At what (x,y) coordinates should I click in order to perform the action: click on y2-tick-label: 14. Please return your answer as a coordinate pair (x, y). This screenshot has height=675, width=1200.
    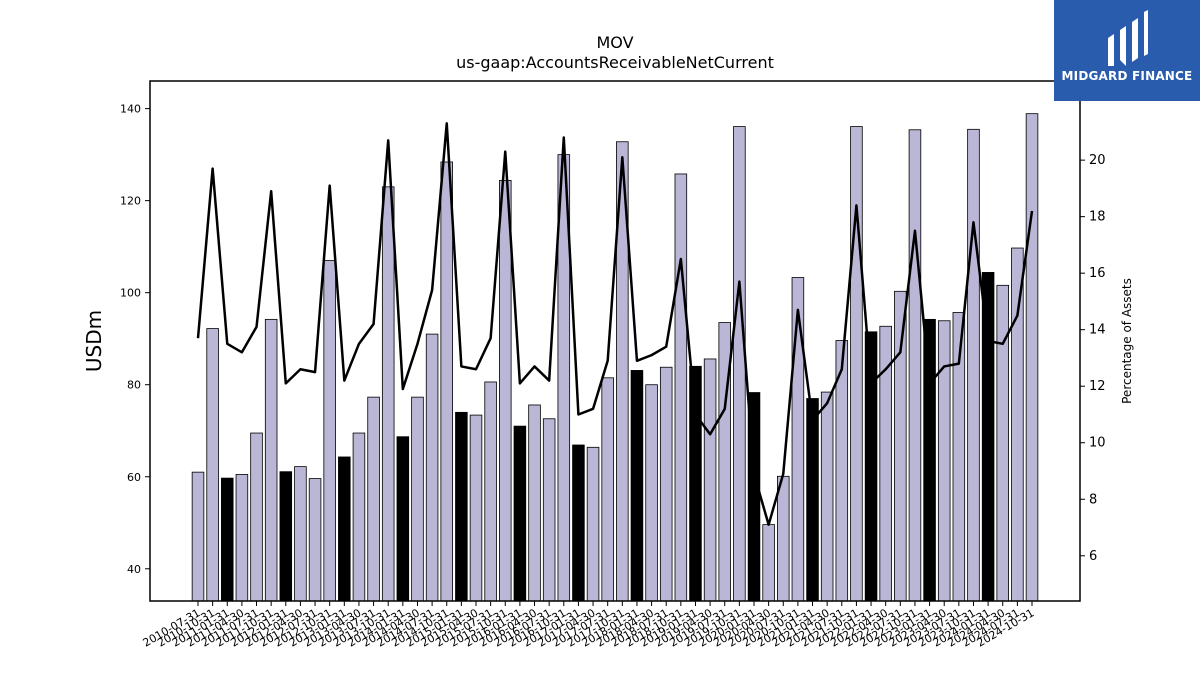
    Looking at the image, I should click on (1097, 330).